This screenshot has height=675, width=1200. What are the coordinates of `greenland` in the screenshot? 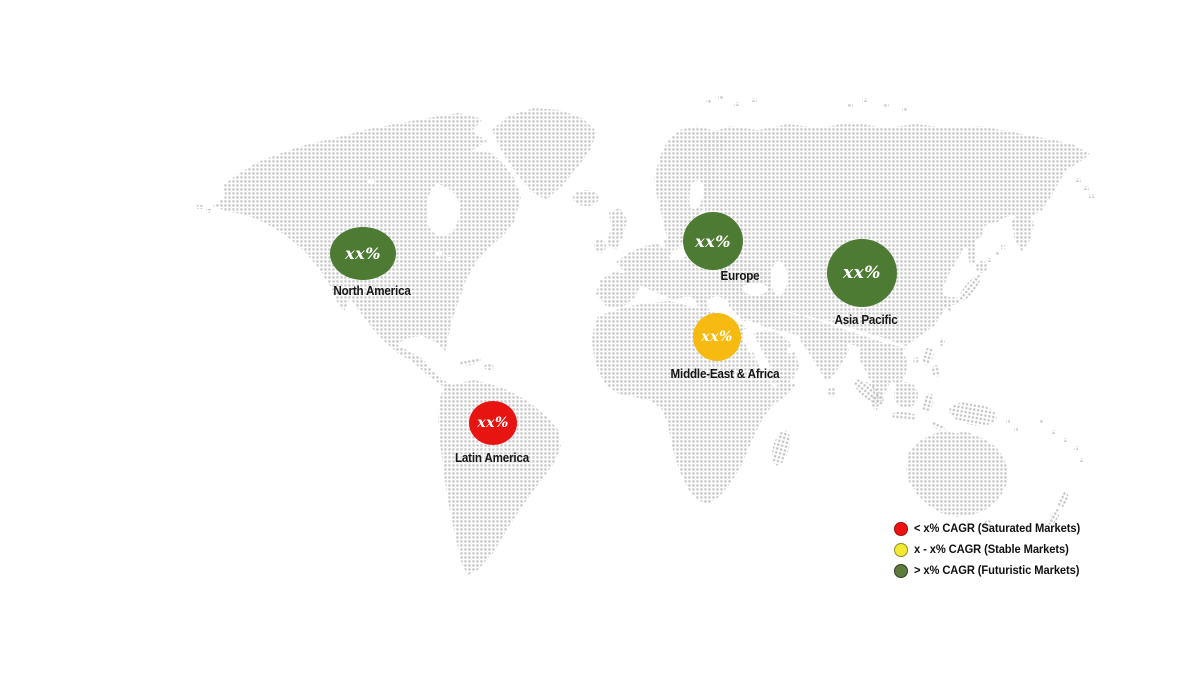 It's located at (544, 154).